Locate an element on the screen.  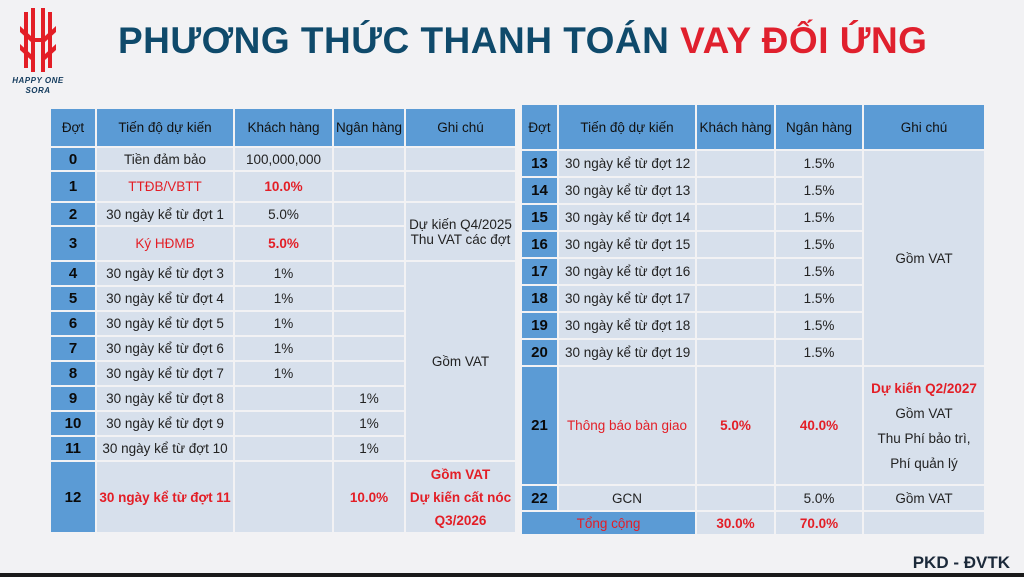
note-line: Phí quản lý is located at coordinates (924, 463).